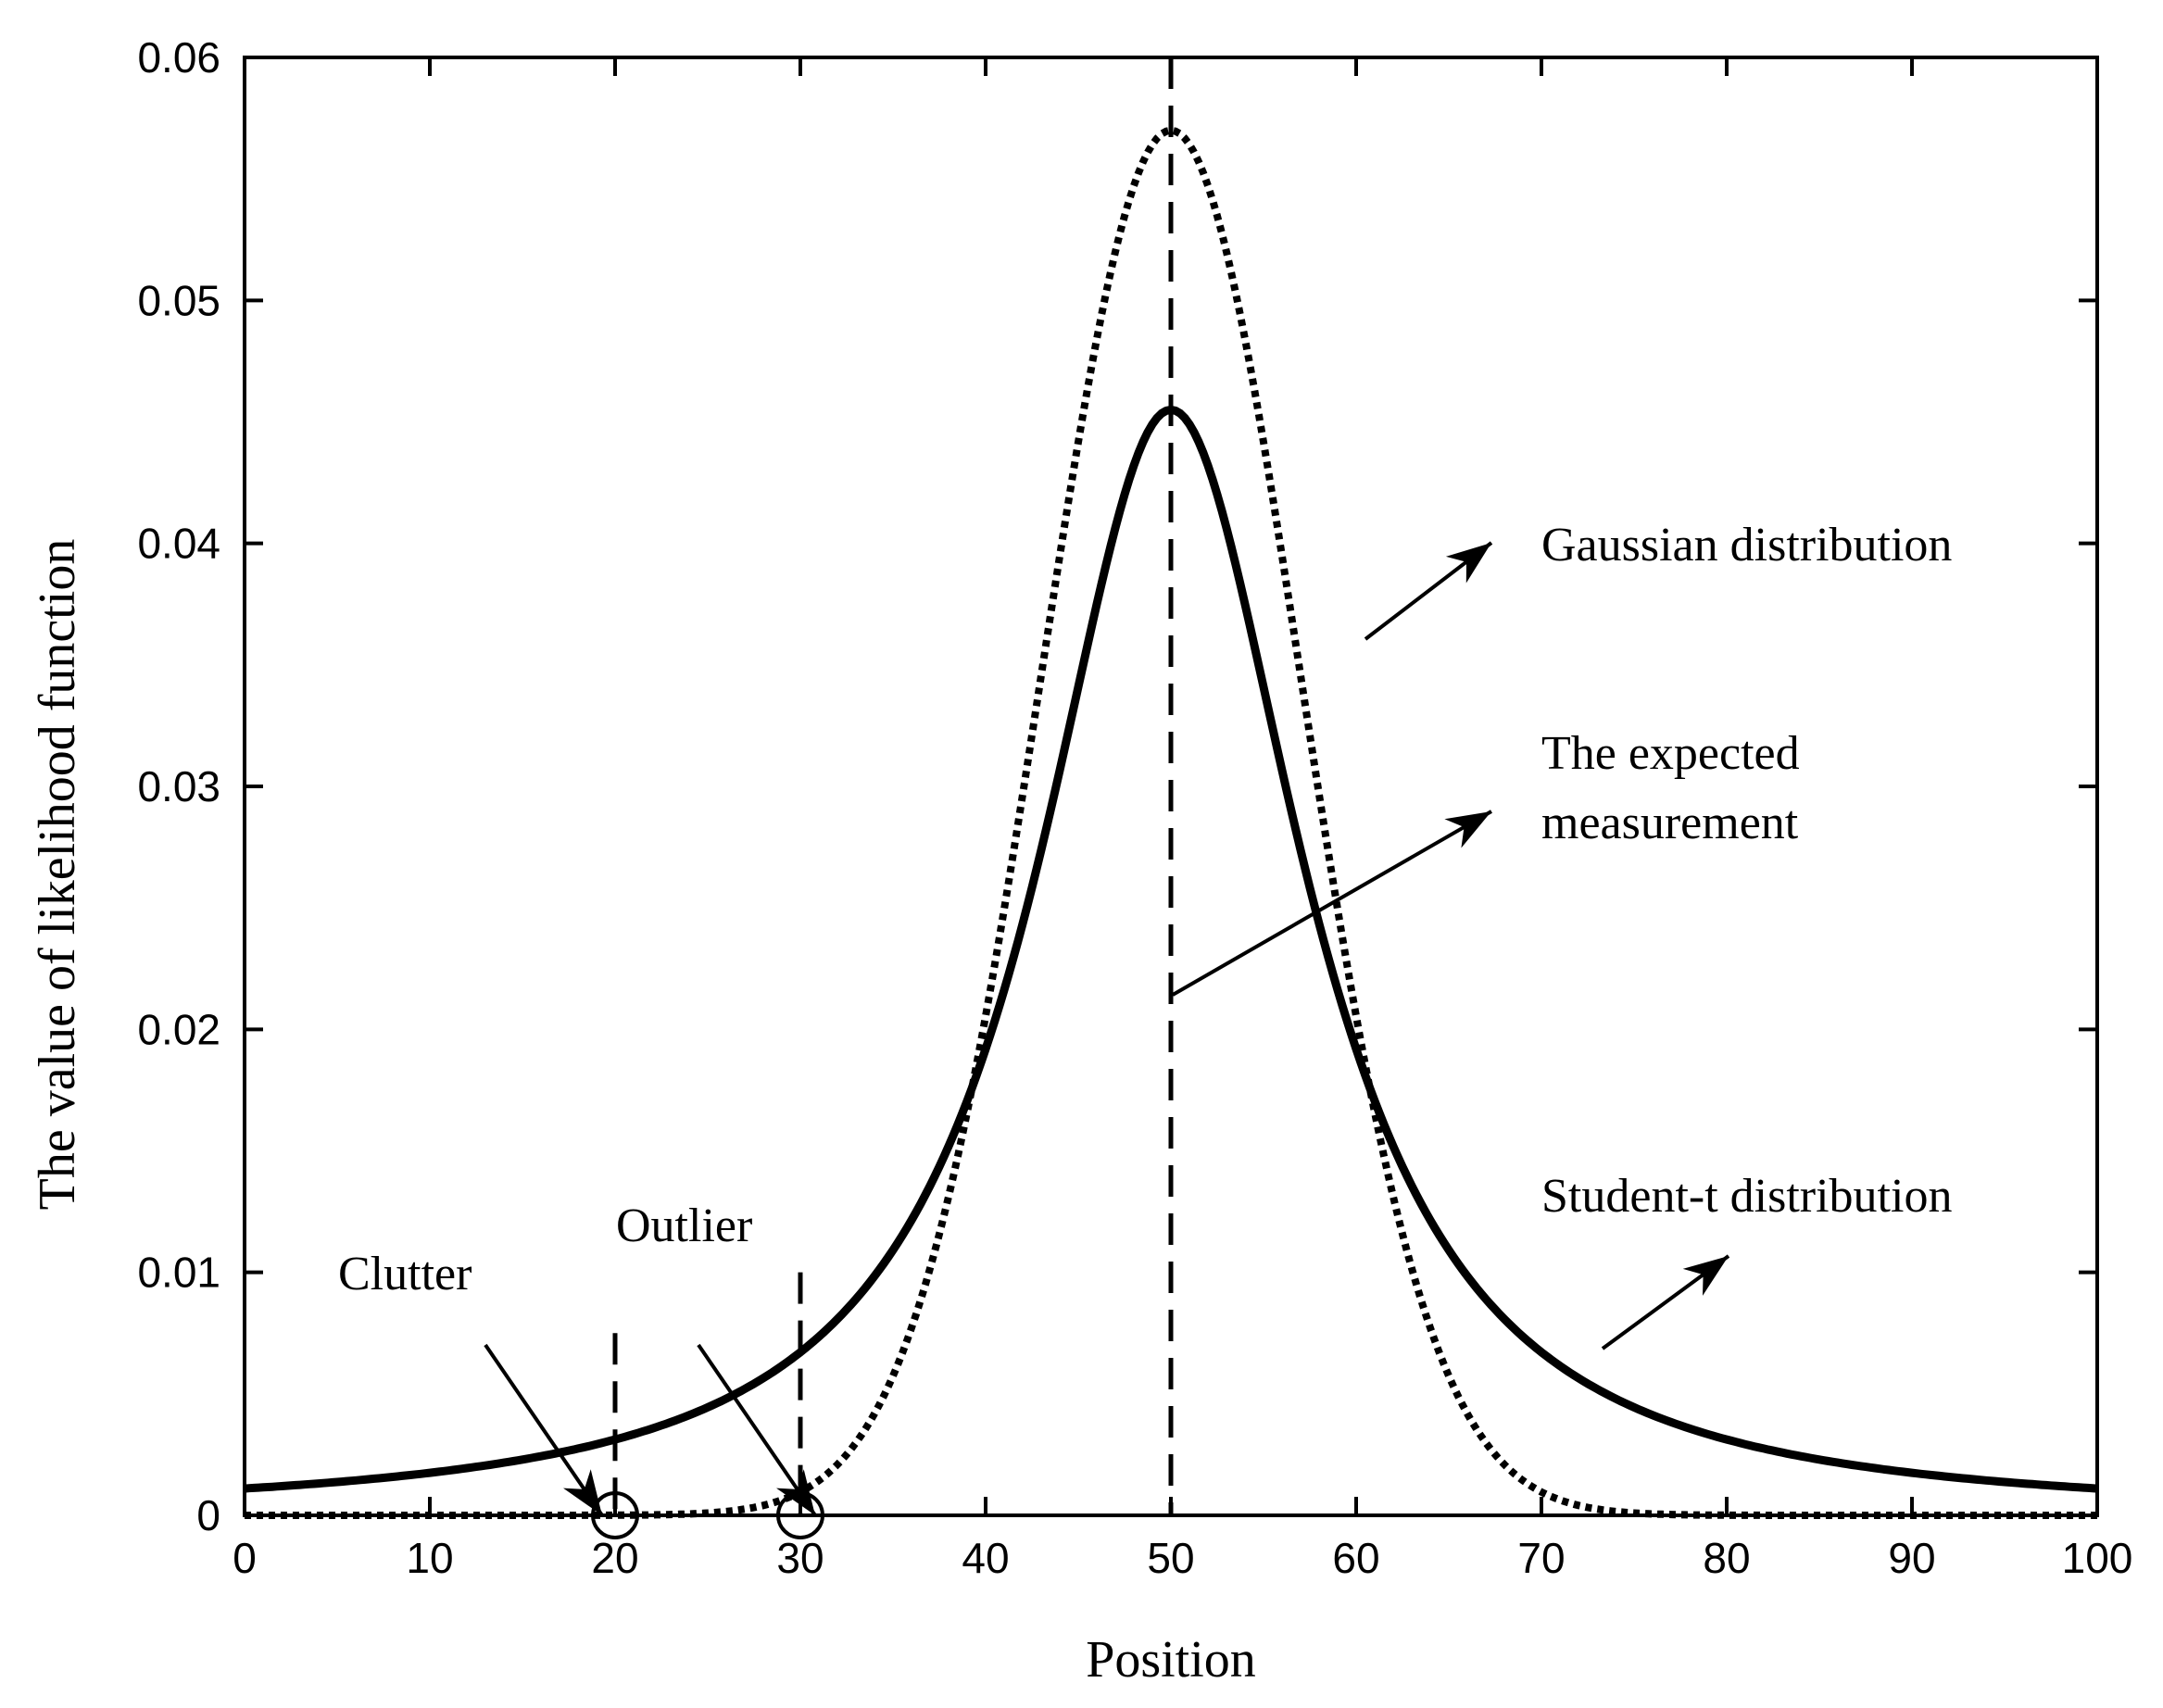 The width and height of the screenshot is (2163, 1708). What do you see at coordinates (405, 1274) in the screenshot?
I see `clutter-annotation: Clutter` at bounding box center [405, 1274].